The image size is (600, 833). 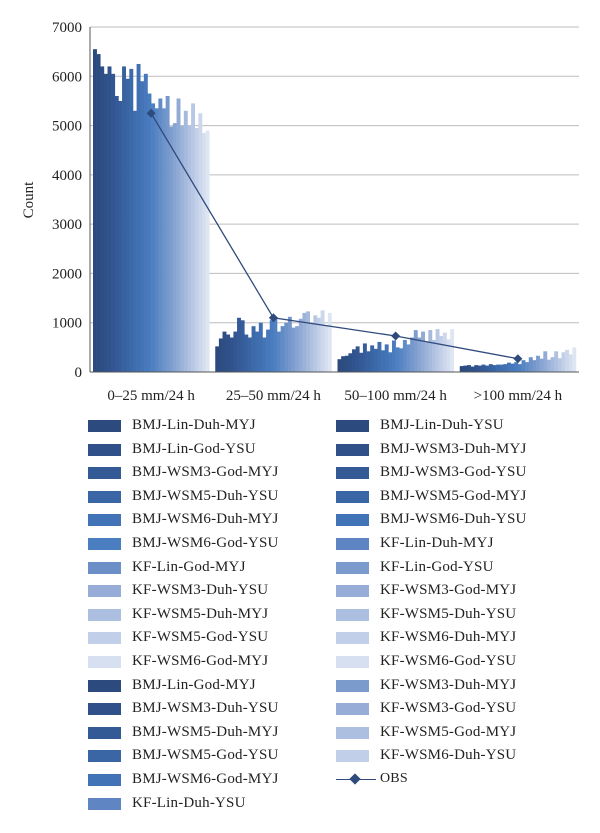 What do you see at coordinates (67, 127) in the screenshot?
I see `y-tick-label: 5000` at bounding box center [67, 127].